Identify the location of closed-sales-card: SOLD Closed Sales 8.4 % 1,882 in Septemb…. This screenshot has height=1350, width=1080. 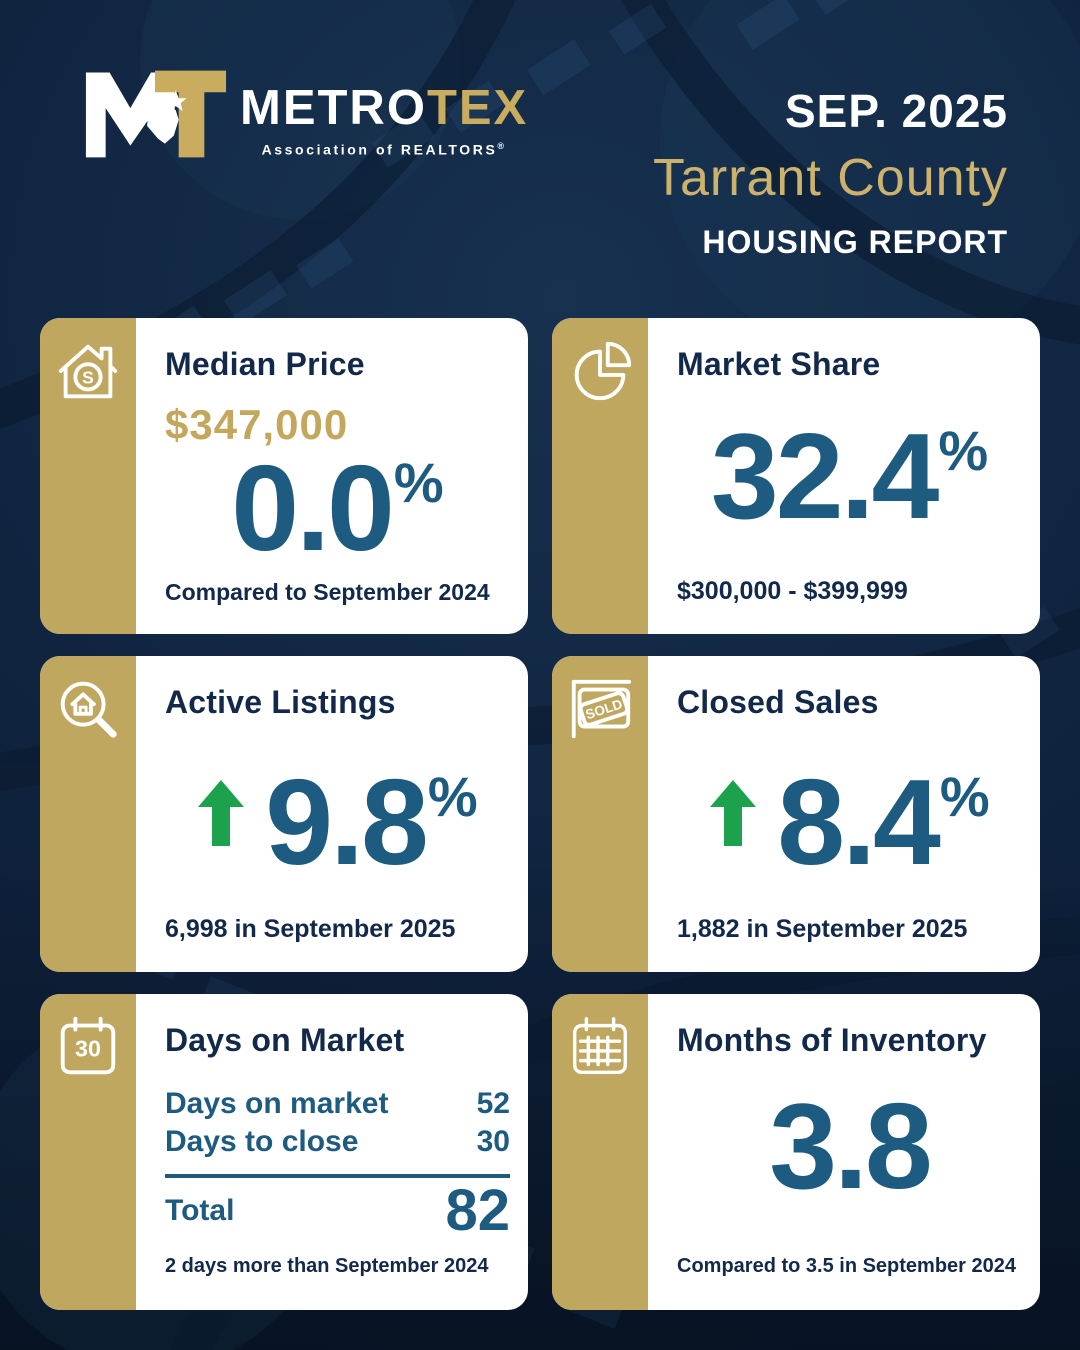
(796, 814).